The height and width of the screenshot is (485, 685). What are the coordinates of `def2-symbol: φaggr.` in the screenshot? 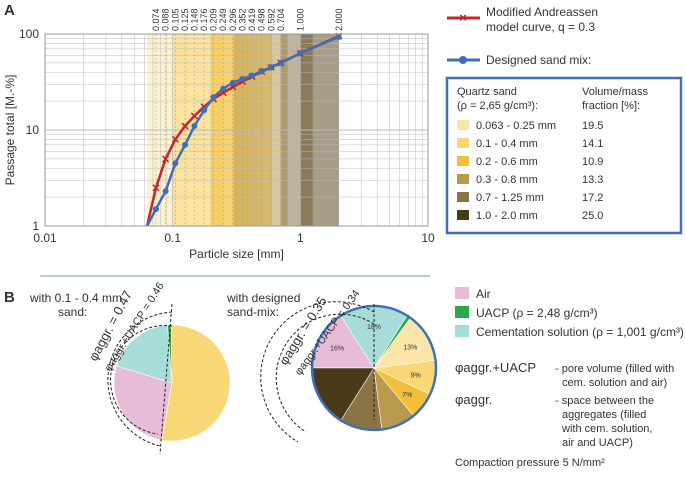 It's located at (473, 399).